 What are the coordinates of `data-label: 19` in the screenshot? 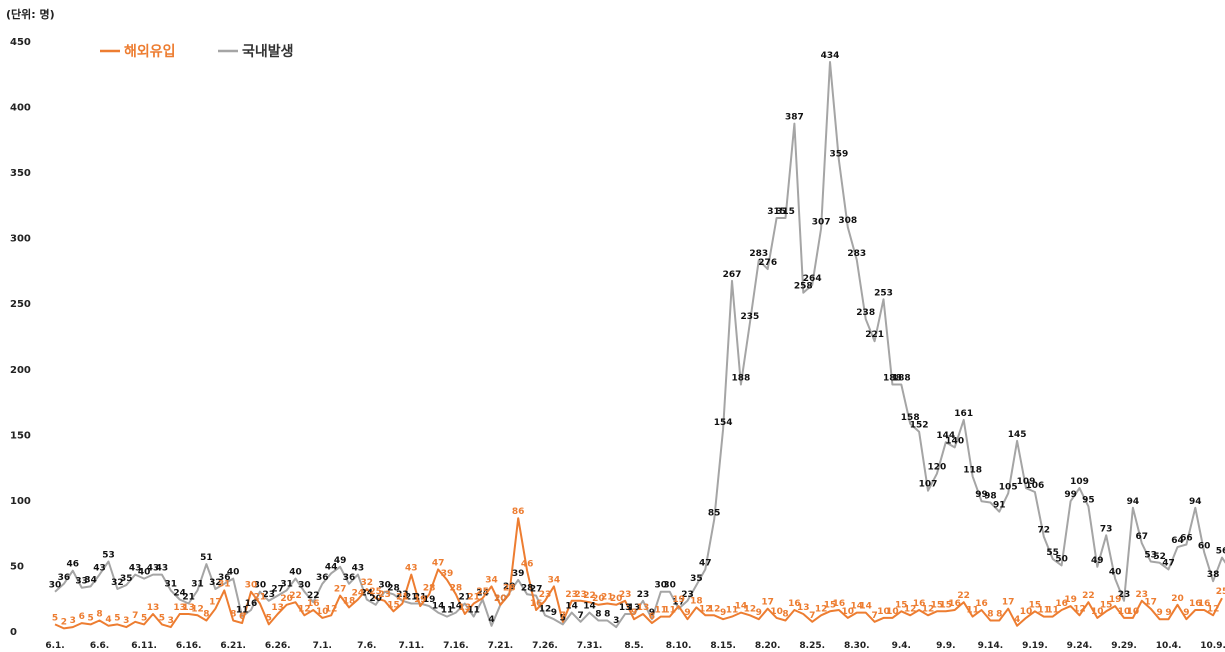 It's located at (678, 600).